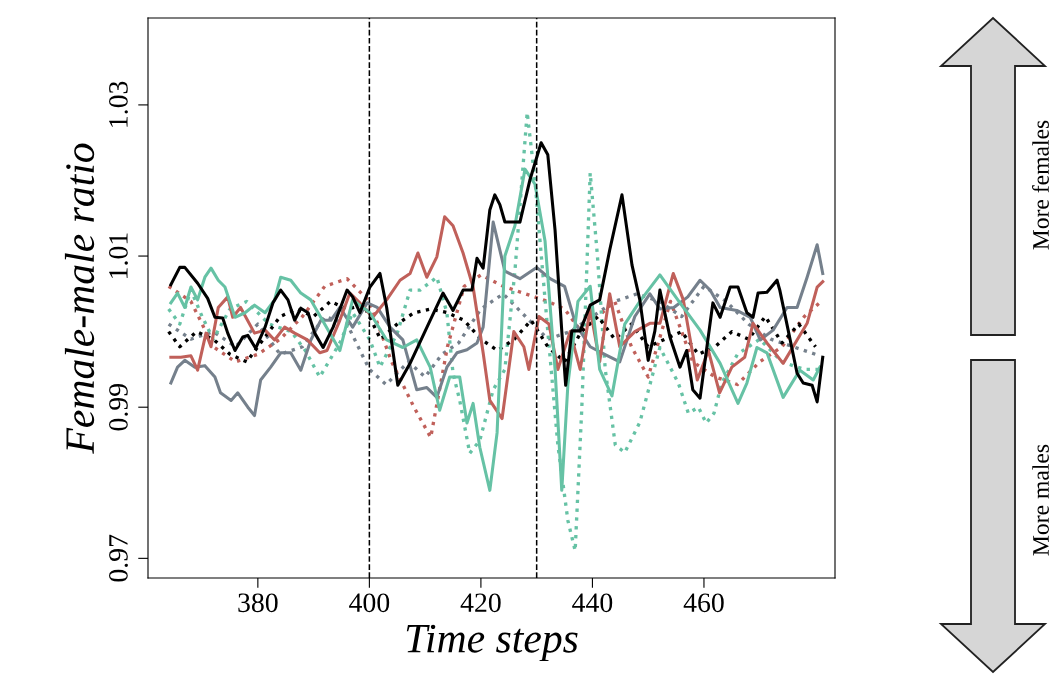 This screenshot has width=1057, height=684. I want to click on x-axis-title: Time steps, so click(492, 643).